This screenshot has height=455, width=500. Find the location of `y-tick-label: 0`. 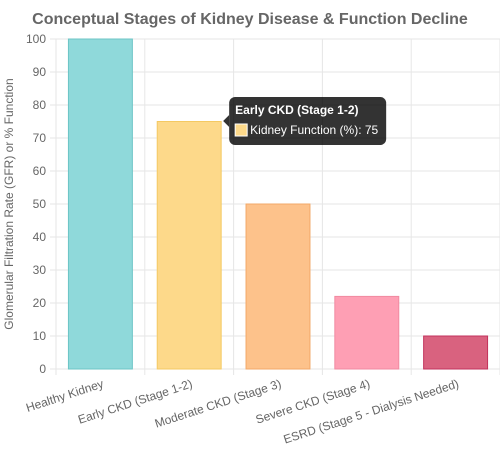

y-tick-label: 0 is located at coordinates (42, 369).